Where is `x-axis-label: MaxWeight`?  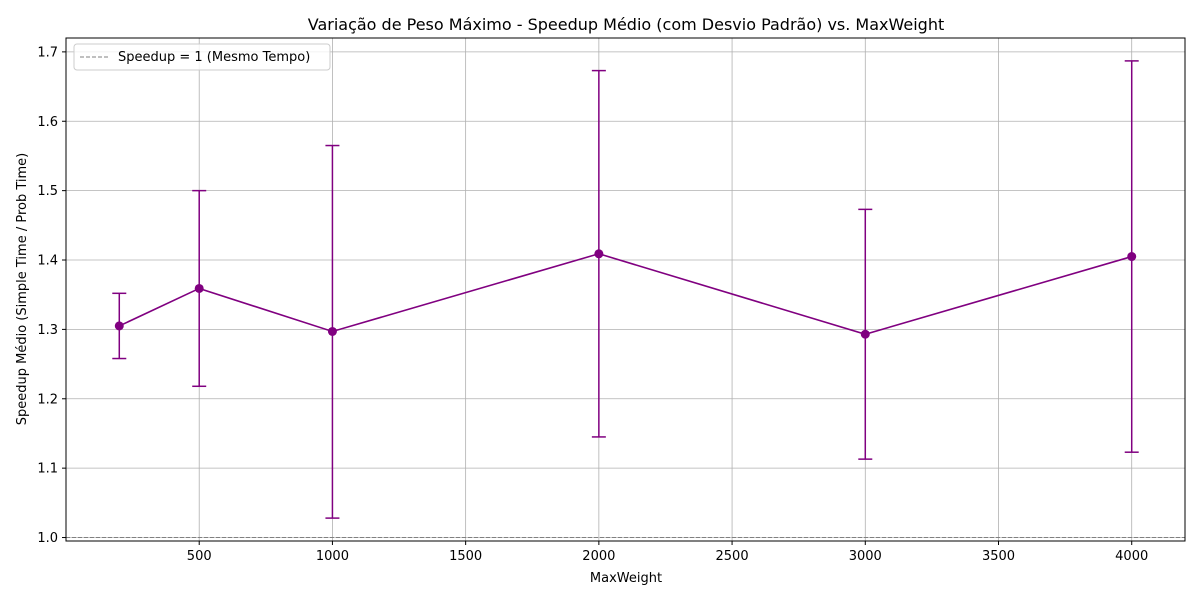 x-axis-label: MaxWeight is located at coordinates (626, 578).